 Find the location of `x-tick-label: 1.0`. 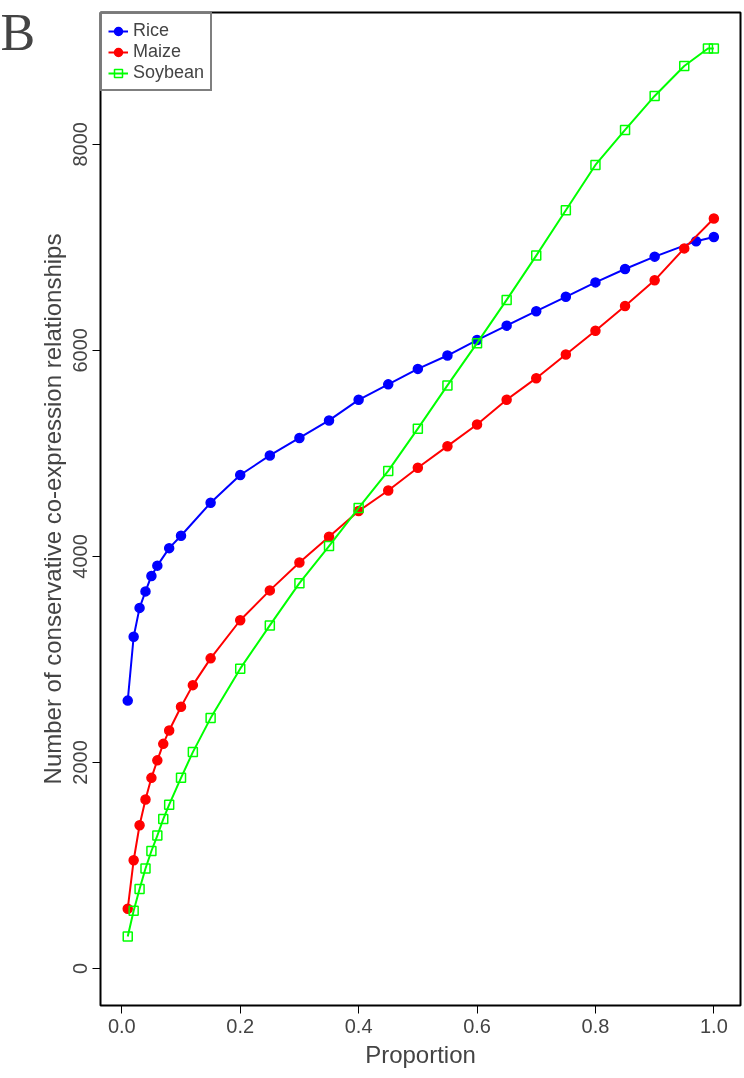

x-tick-label: 1.0 is located at coordinates (713, 1025).